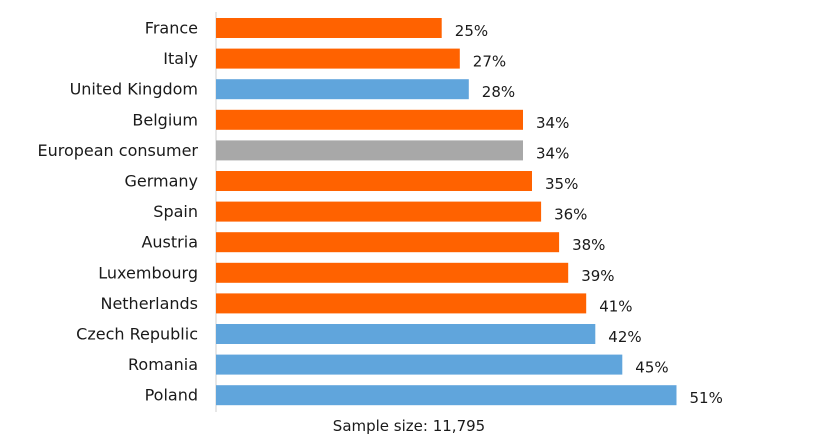 This screenshot has width=825, height=442. Describe the element at coordinates (552, 123) in the screenshot. I see `value-label-belgium: 34%` at that location.